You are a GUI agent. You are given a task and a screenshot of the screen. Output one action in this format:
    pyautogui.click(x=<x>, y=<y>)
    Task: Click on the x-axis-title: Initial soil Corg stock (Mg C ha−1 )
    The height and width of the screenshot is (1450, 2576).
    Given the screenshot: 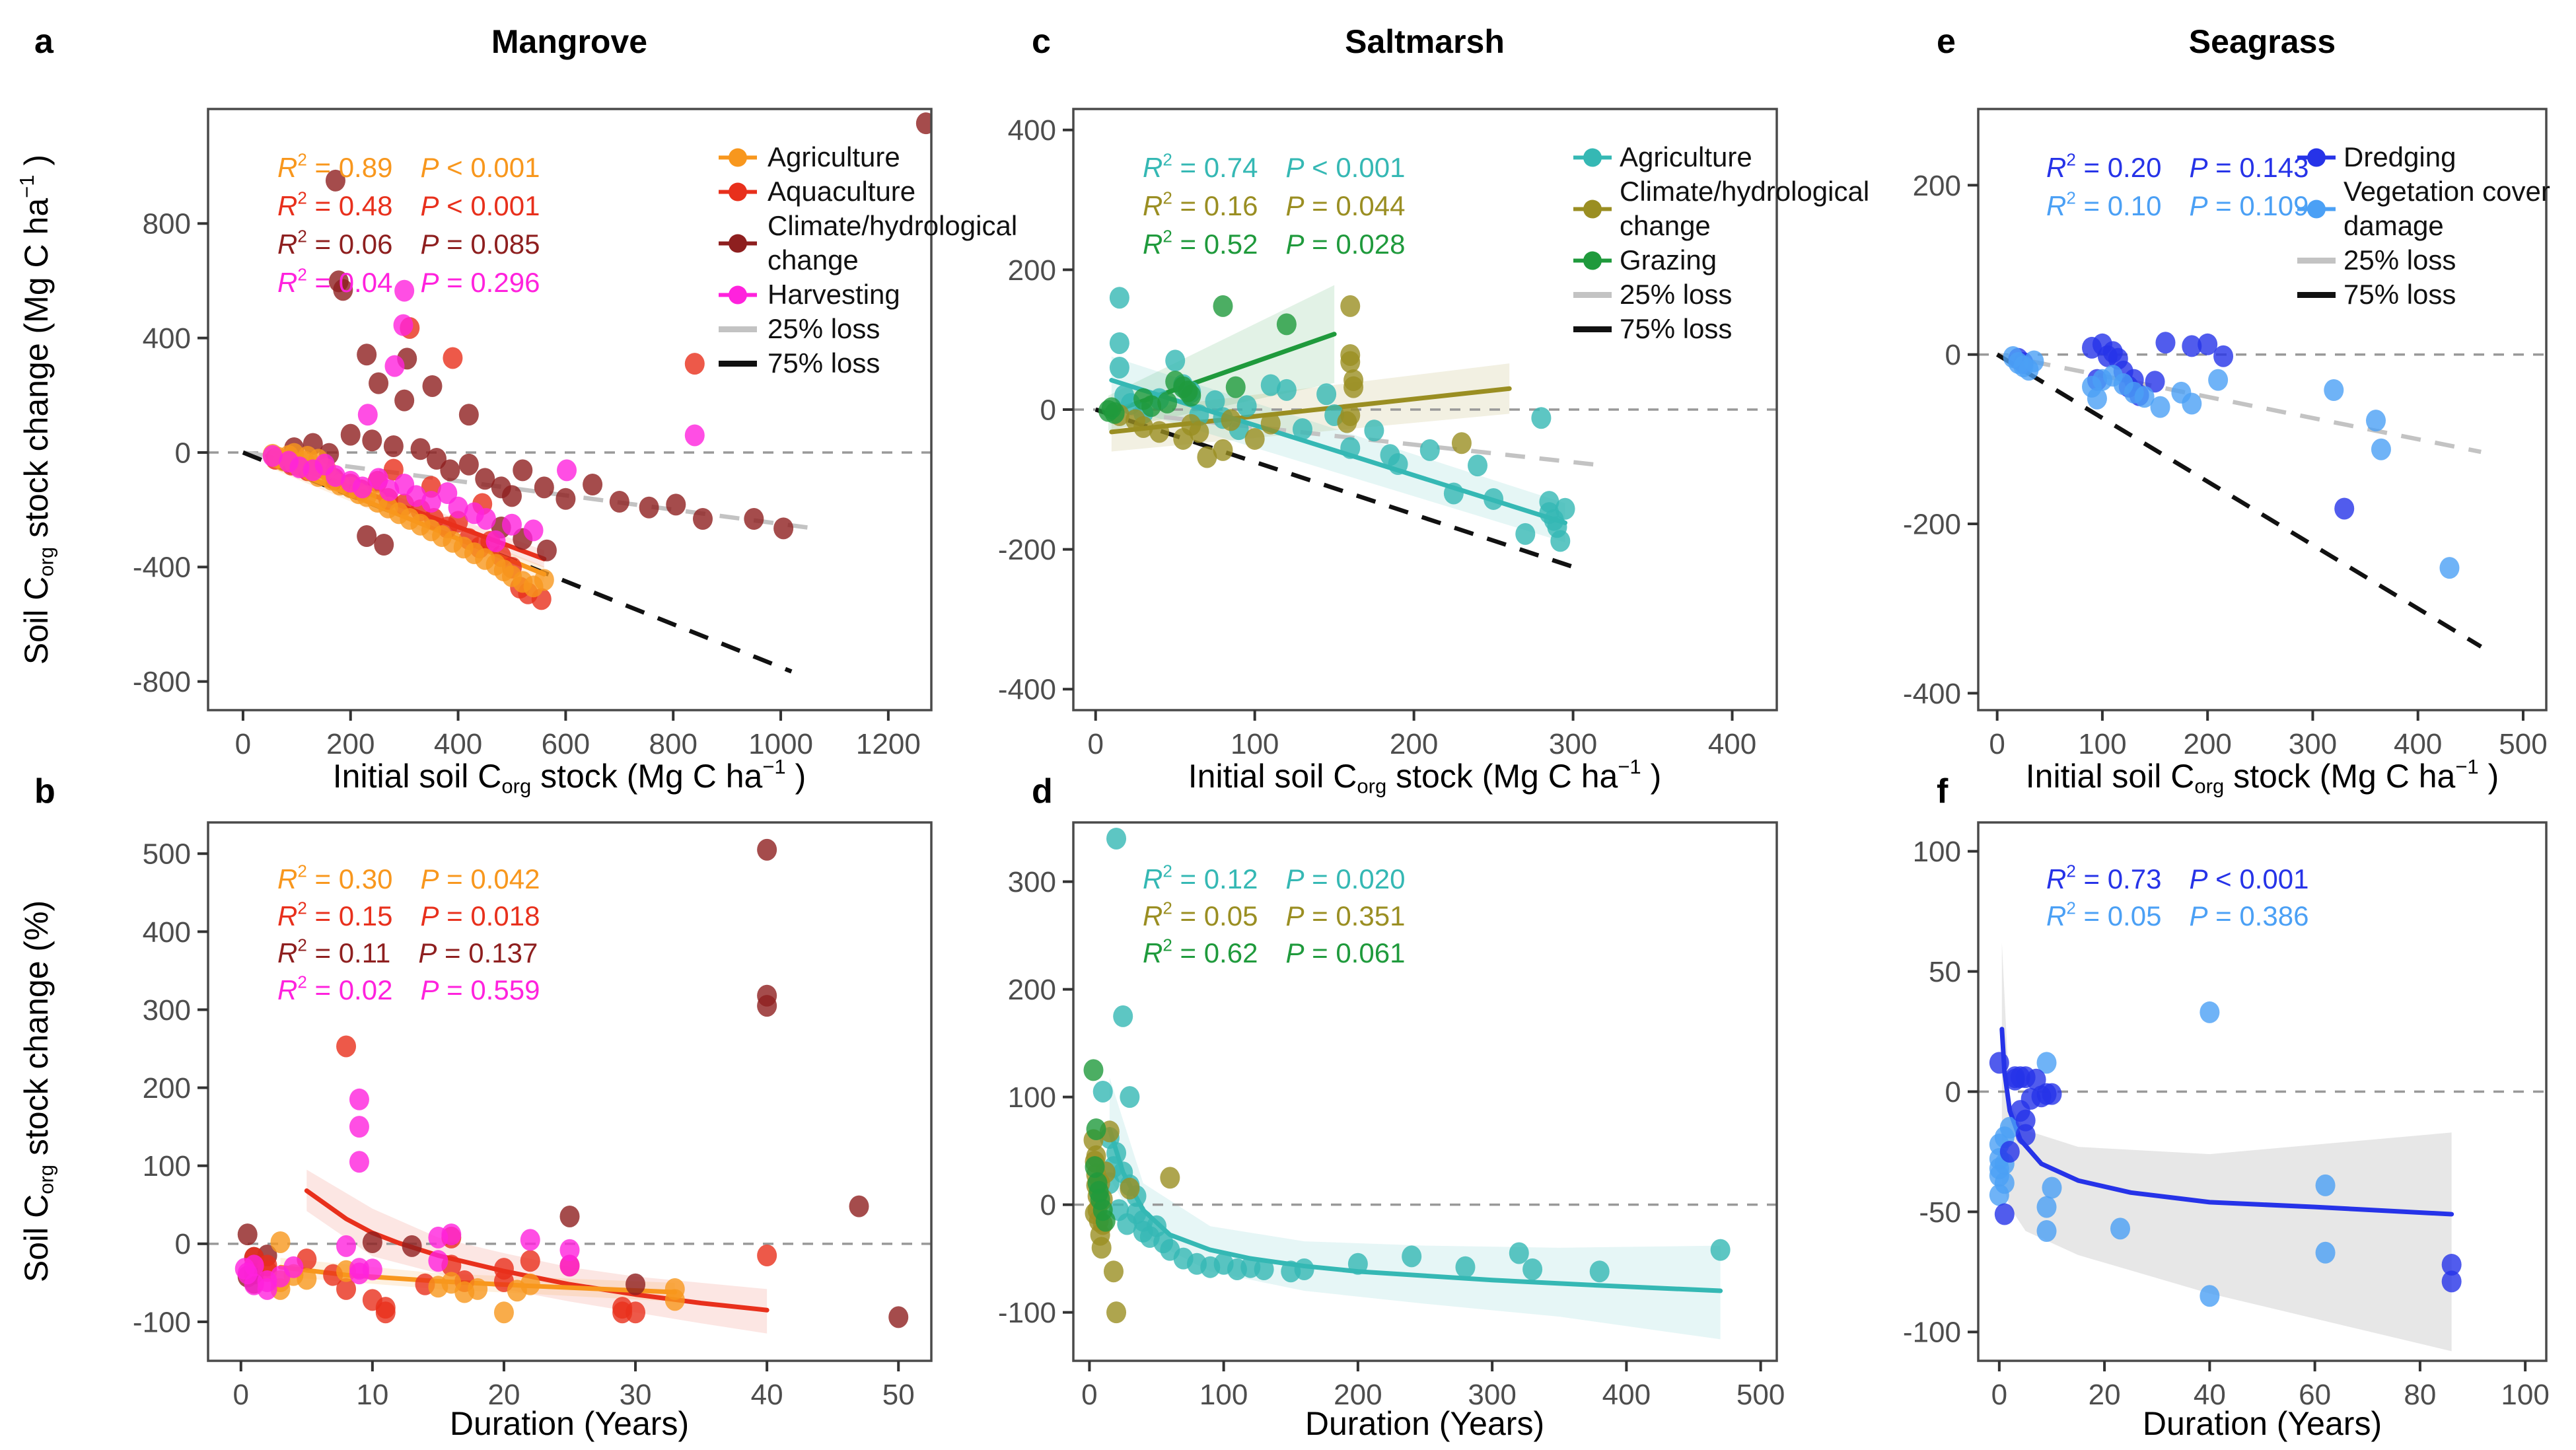 What is the action you would take?
    pyautogui.click(x=569, y=776)
    